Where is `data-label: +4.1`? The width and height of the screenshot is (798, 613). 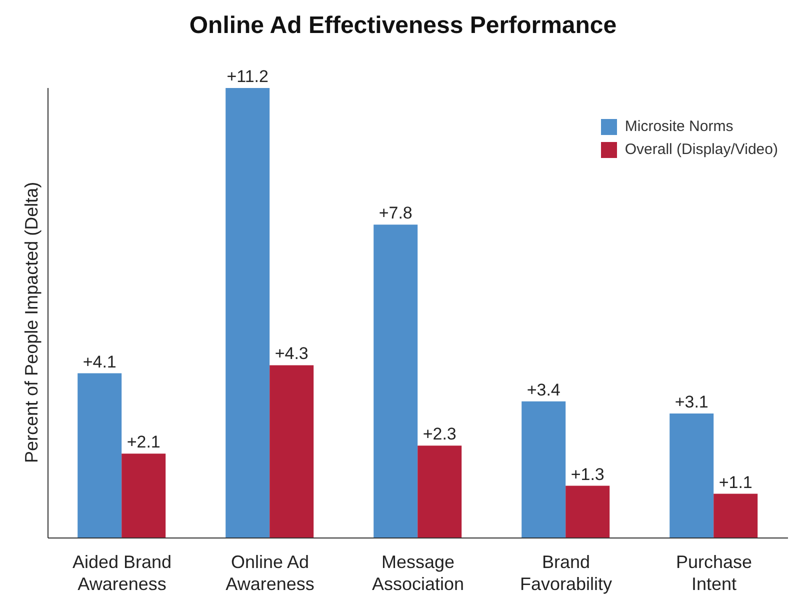
data-label: +4.1 is located at coordinates (99, 362).